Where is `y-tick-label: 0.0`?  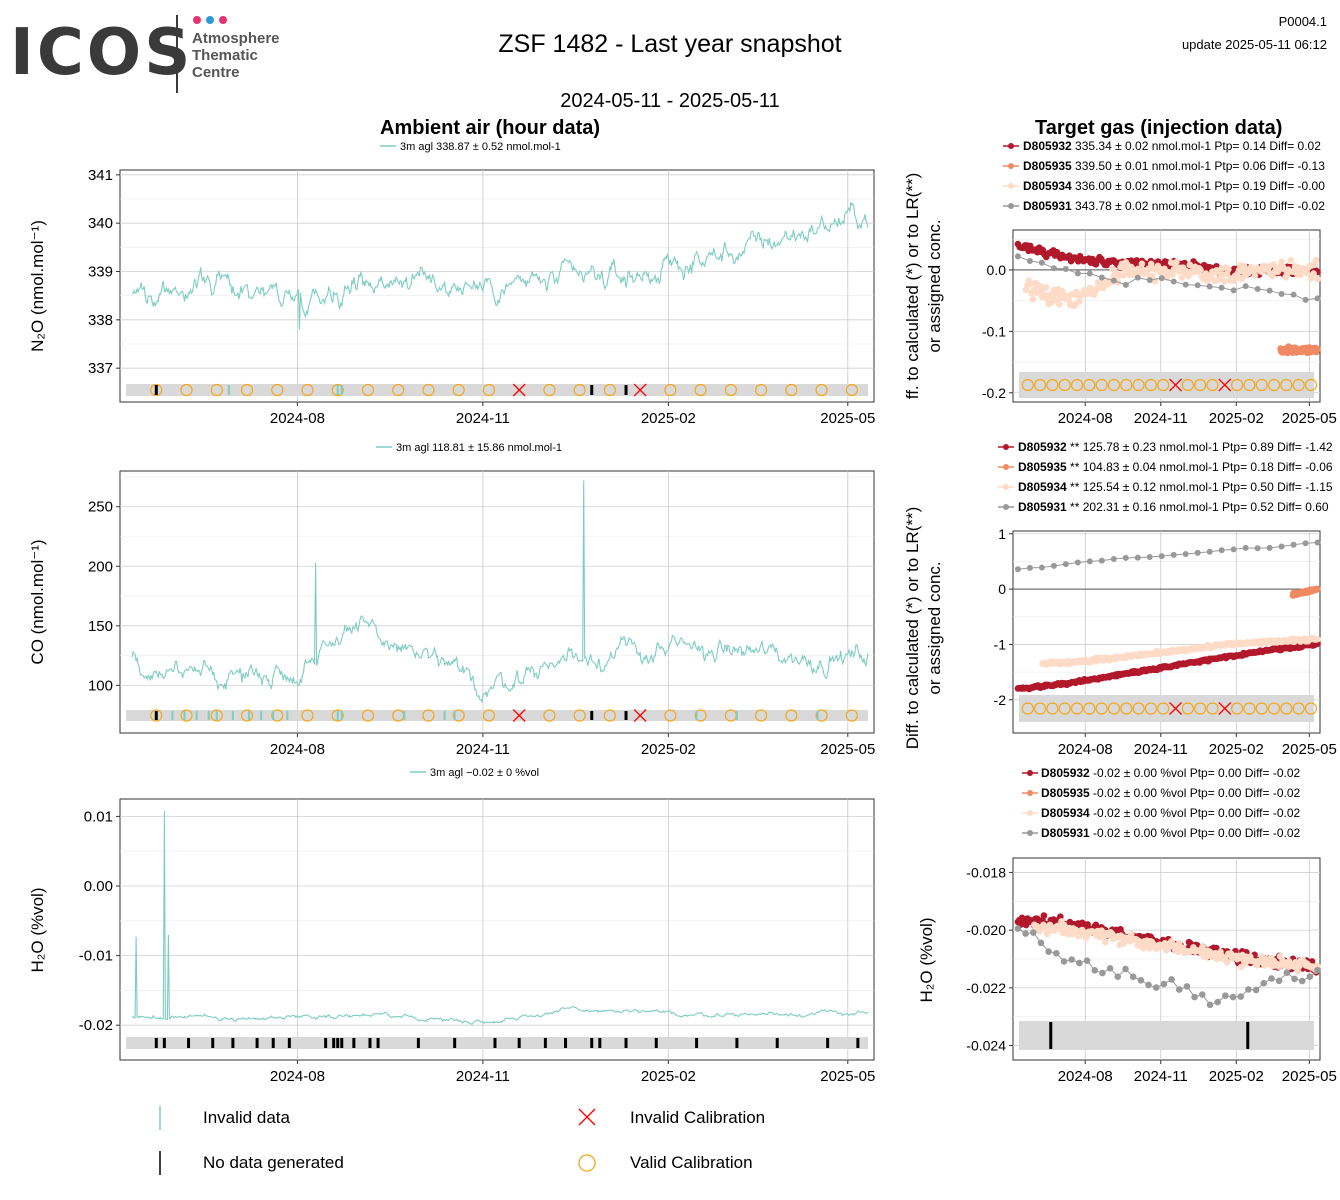
y-tick-label: 0.0 is located at coordinates (997, 270).